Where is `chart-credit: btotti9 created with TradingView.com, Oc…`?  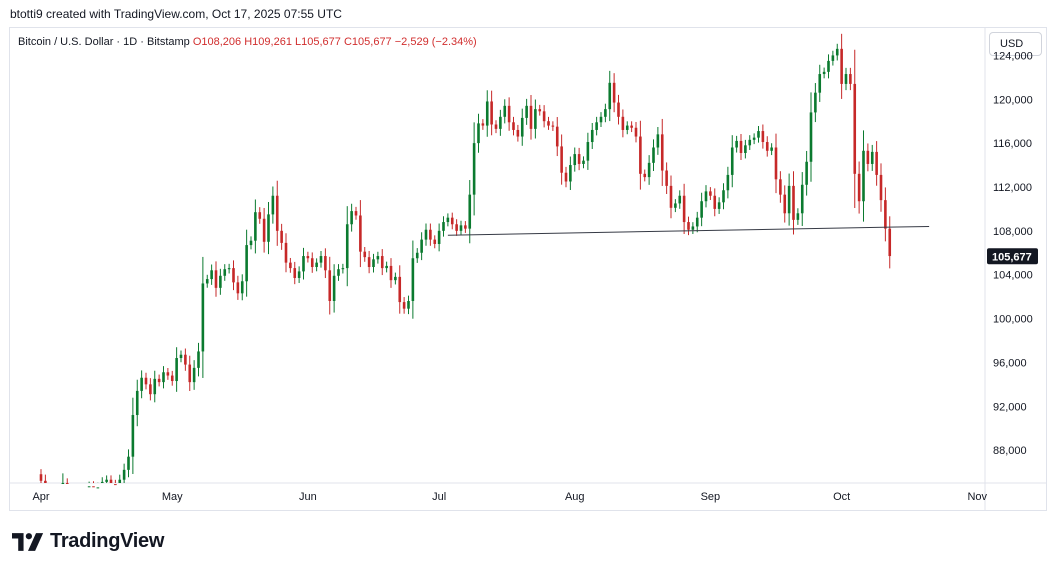
chart-credit: btotti9 created with TradingView.com, Oc… is located at coordinates (176, 14).